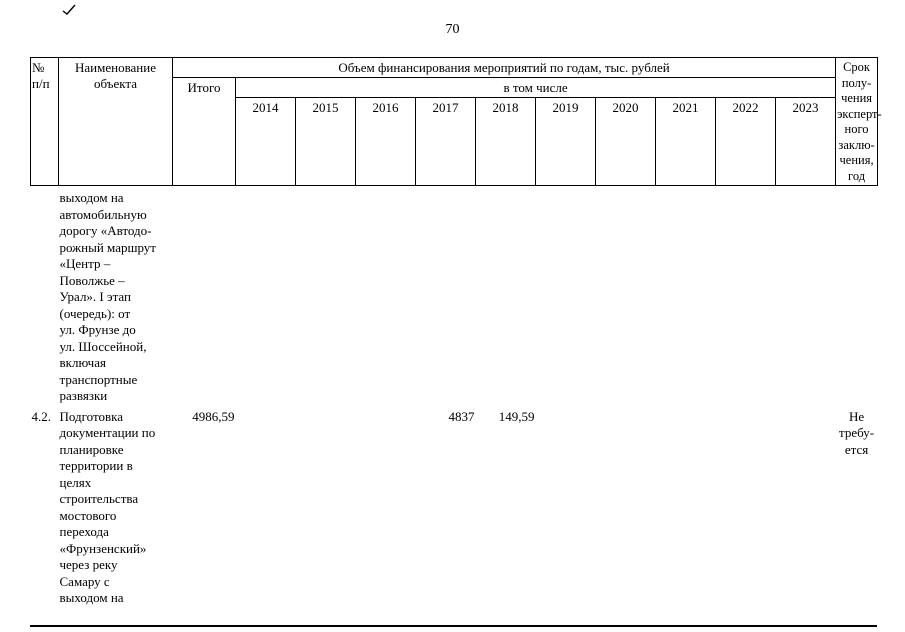 The image size is (905, 632). What do you see at coordinates (325, 141) in the screenshot?
I see `header-year-2015: 2015` at bounding box center [325, 141].